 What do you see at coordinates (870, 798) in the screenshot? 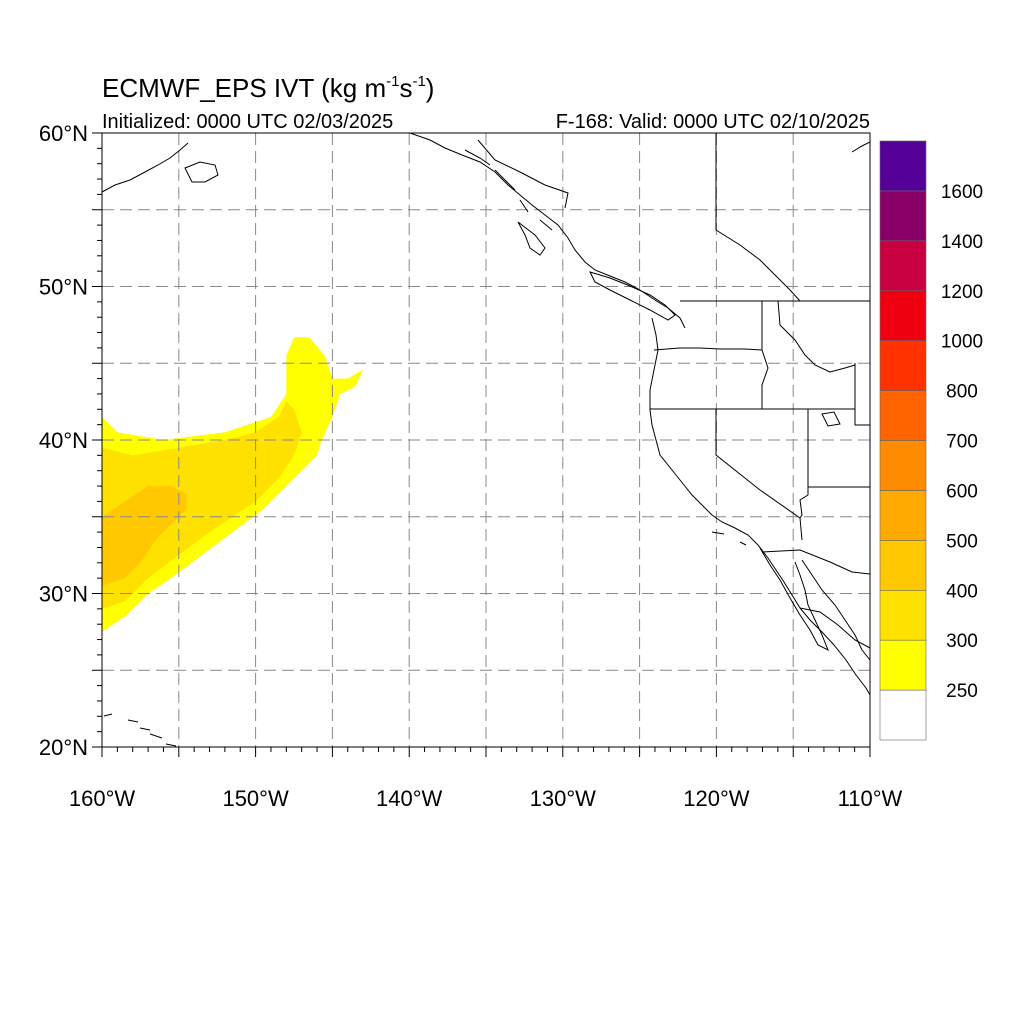
I see `lon-label: 110°W` at bounding box center [870, 798].